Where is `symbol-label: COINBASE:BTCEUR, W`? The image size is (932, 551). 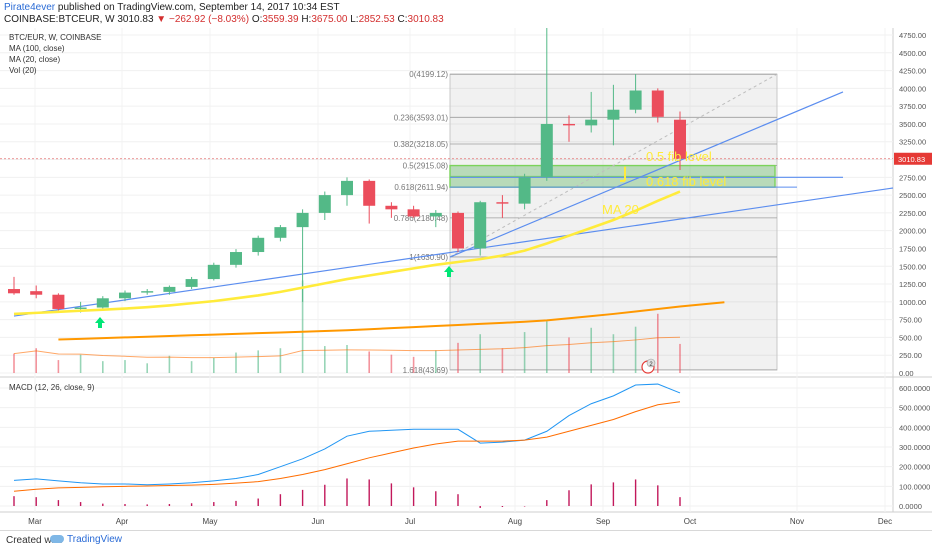 symbol-label: COINBASE:BTCEUR, W is located at coordinates (59, 19).